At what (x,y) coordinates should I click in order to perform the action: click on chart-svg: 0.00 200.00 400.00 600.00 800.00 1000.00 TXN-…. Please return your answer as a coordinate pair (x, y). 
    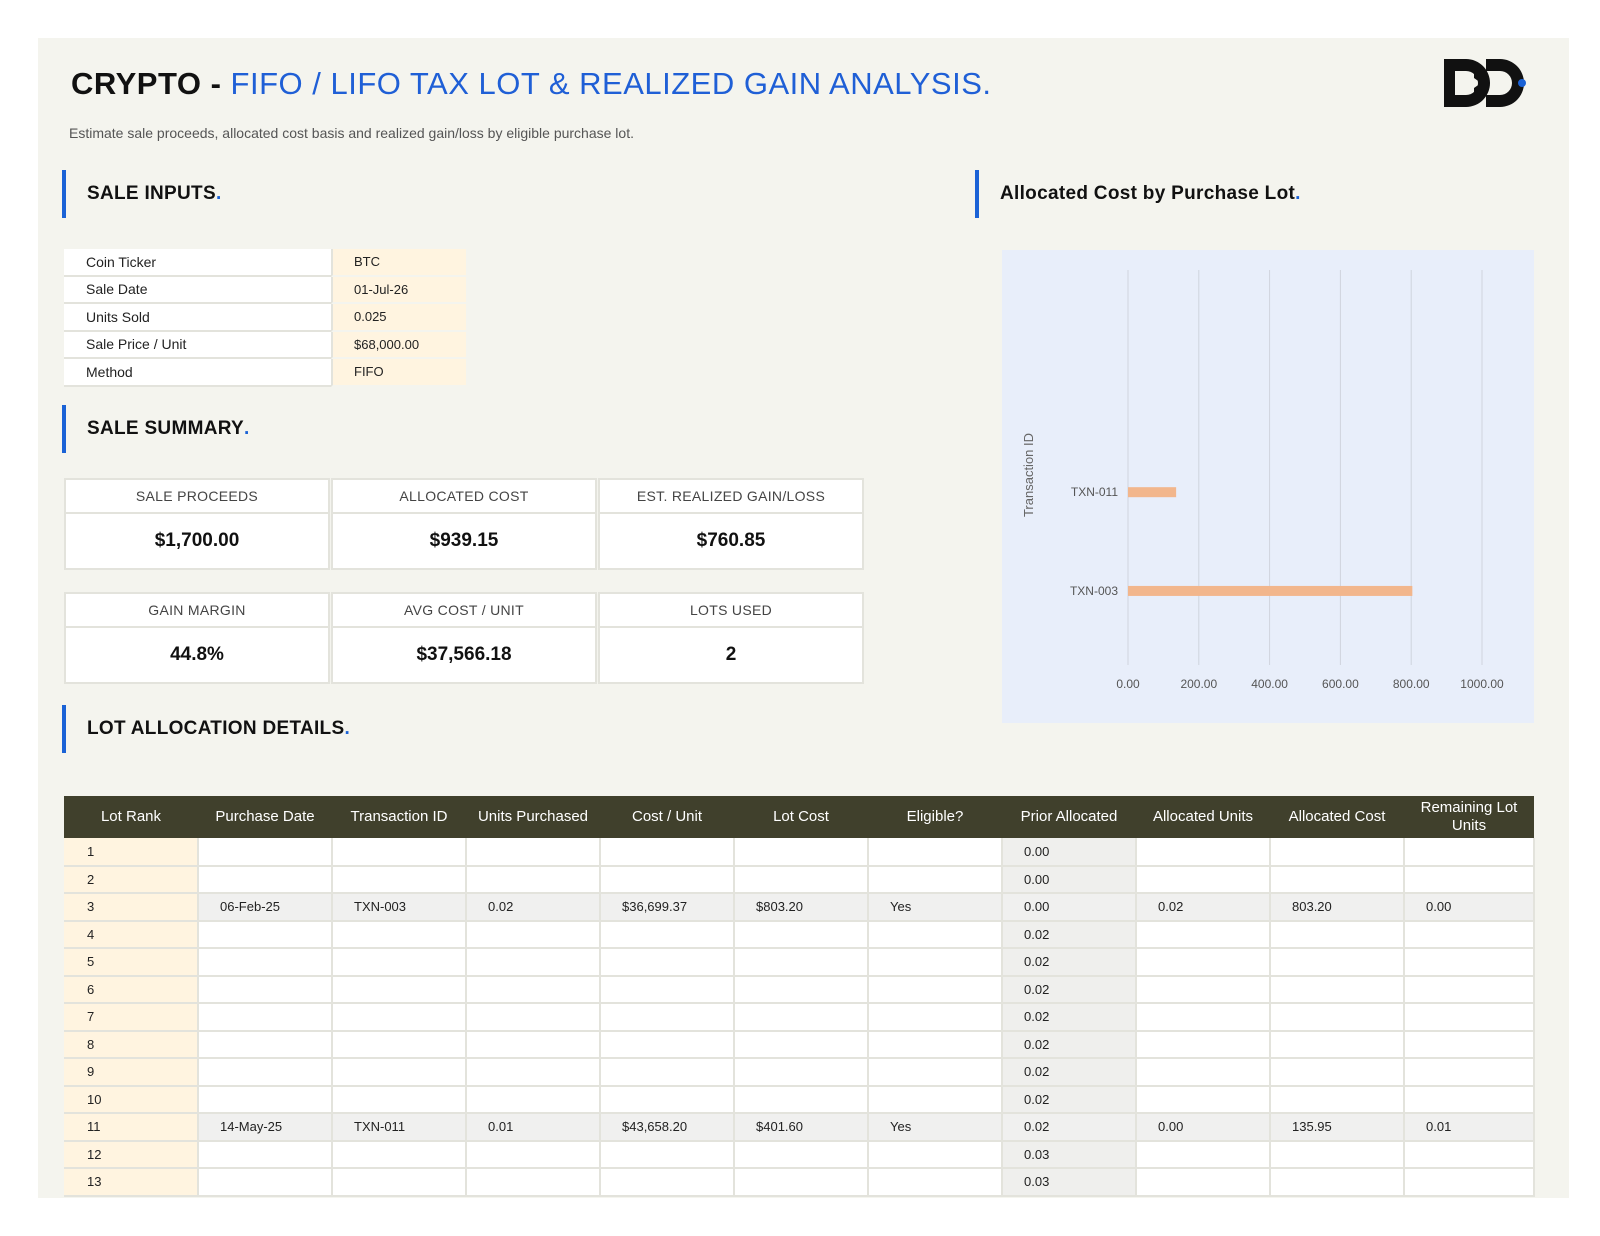
    Looking at the image, I should click on (1262, 480).